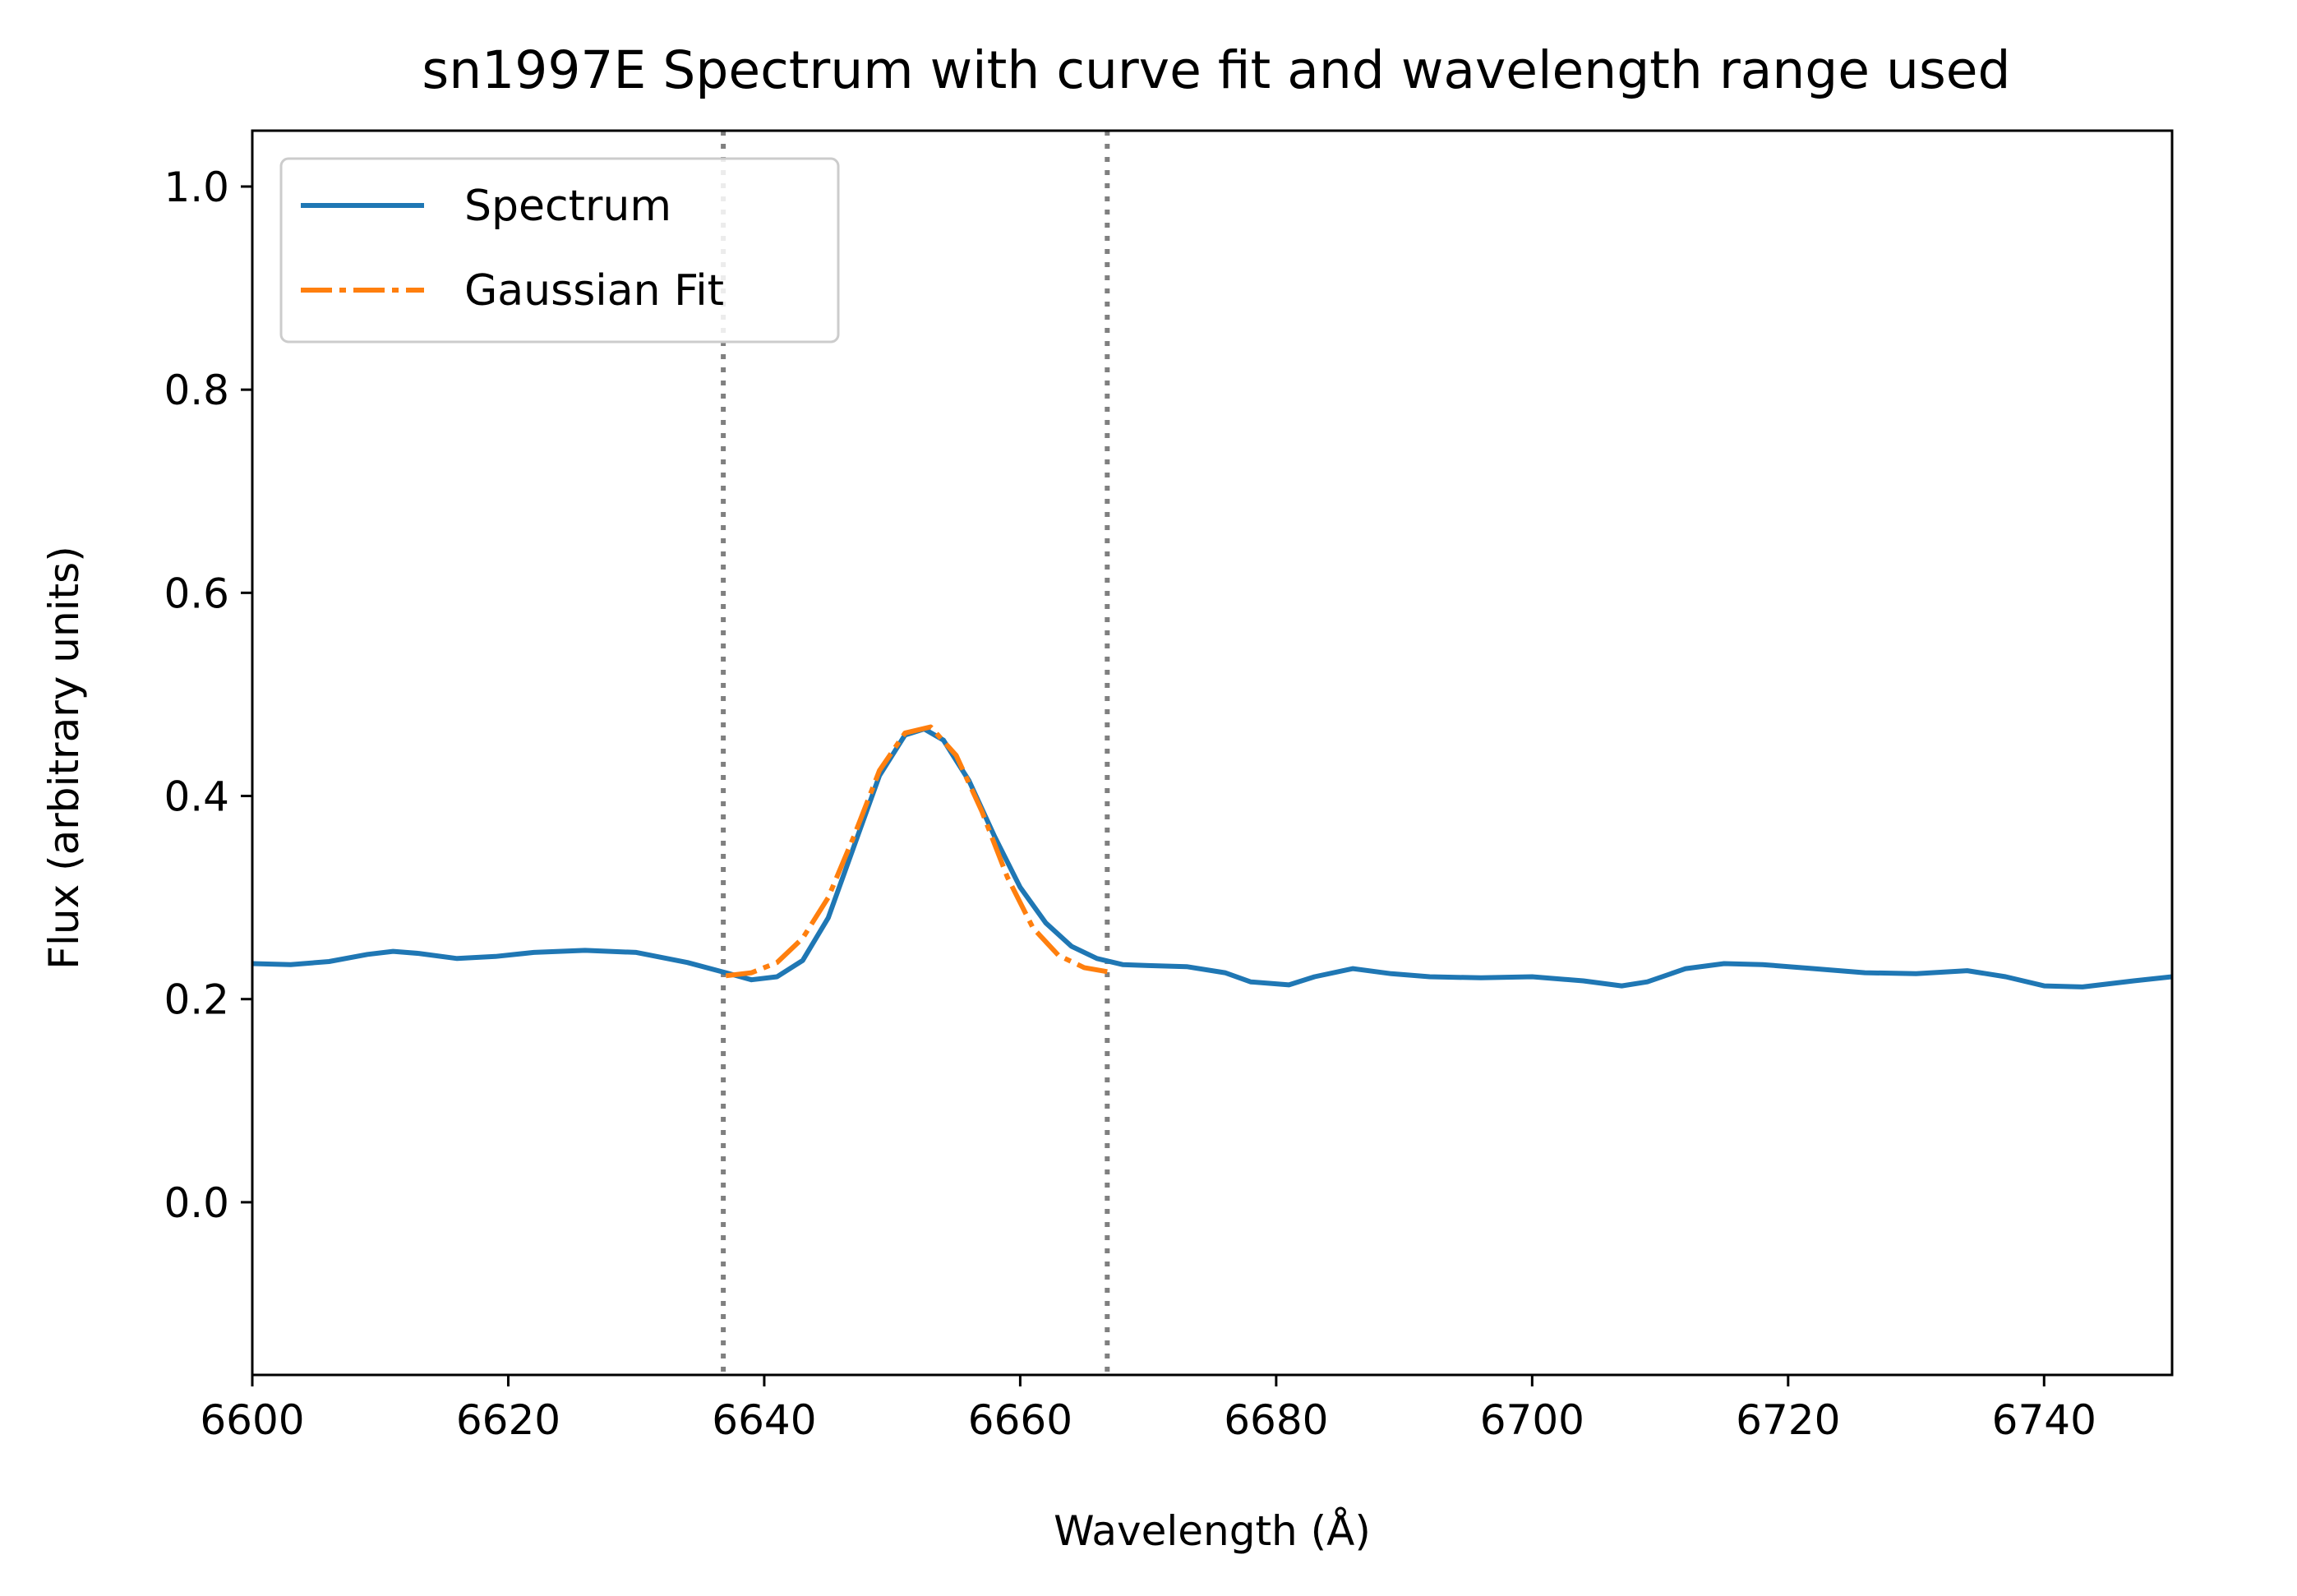 Image resolution: width=2297 pixels, height=1596 pixels. I want to click on y-tick-label: 0.4, so click(197, 797).